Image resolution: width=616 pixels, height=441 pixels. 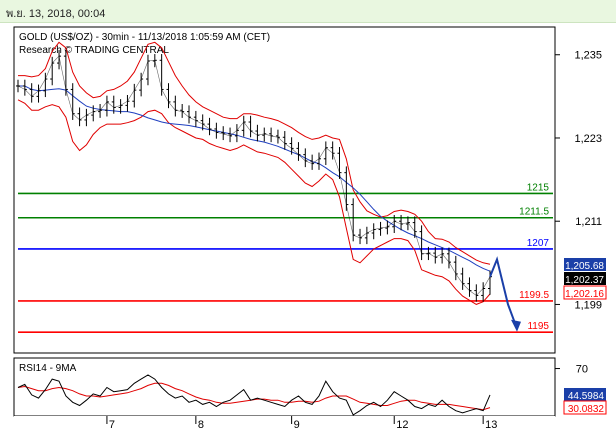 What do you see at coordinates (48, 368) in the screenshot?
I see `rsi-title: RSI14 - 9MA` at bounding box center [48, 368].